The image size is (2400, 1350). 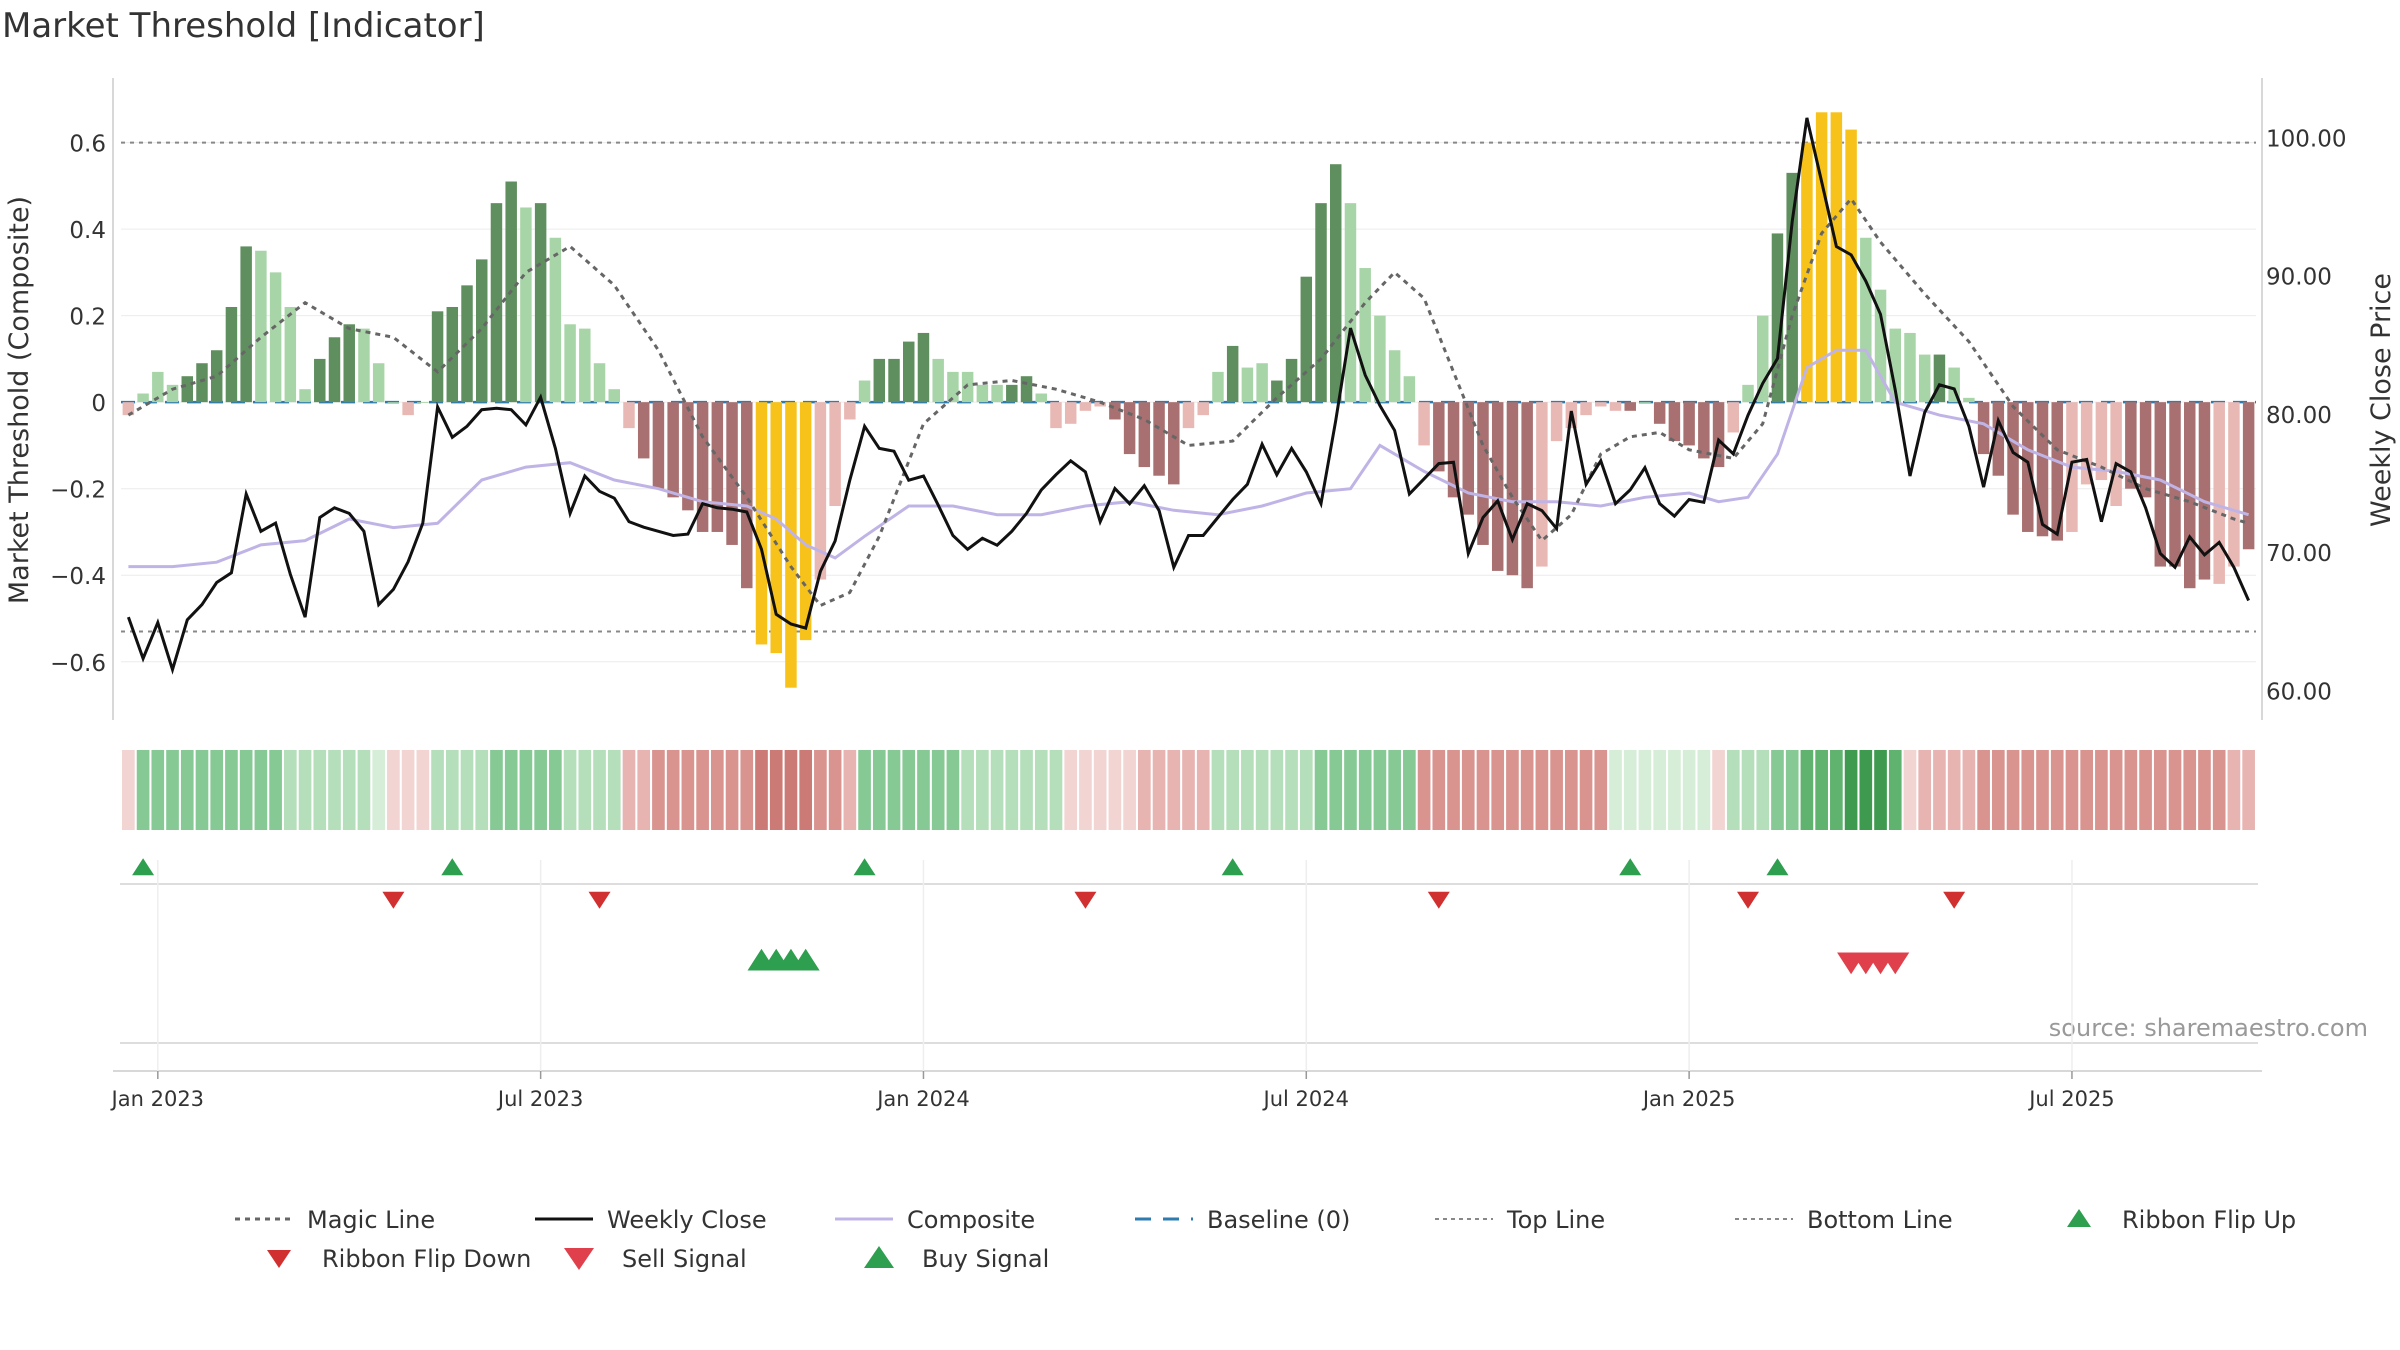 What do you see at coordinates (78, 491) in the screenshot?
I see `left-tick-label: −0.2` at bounding box center [78, 491].